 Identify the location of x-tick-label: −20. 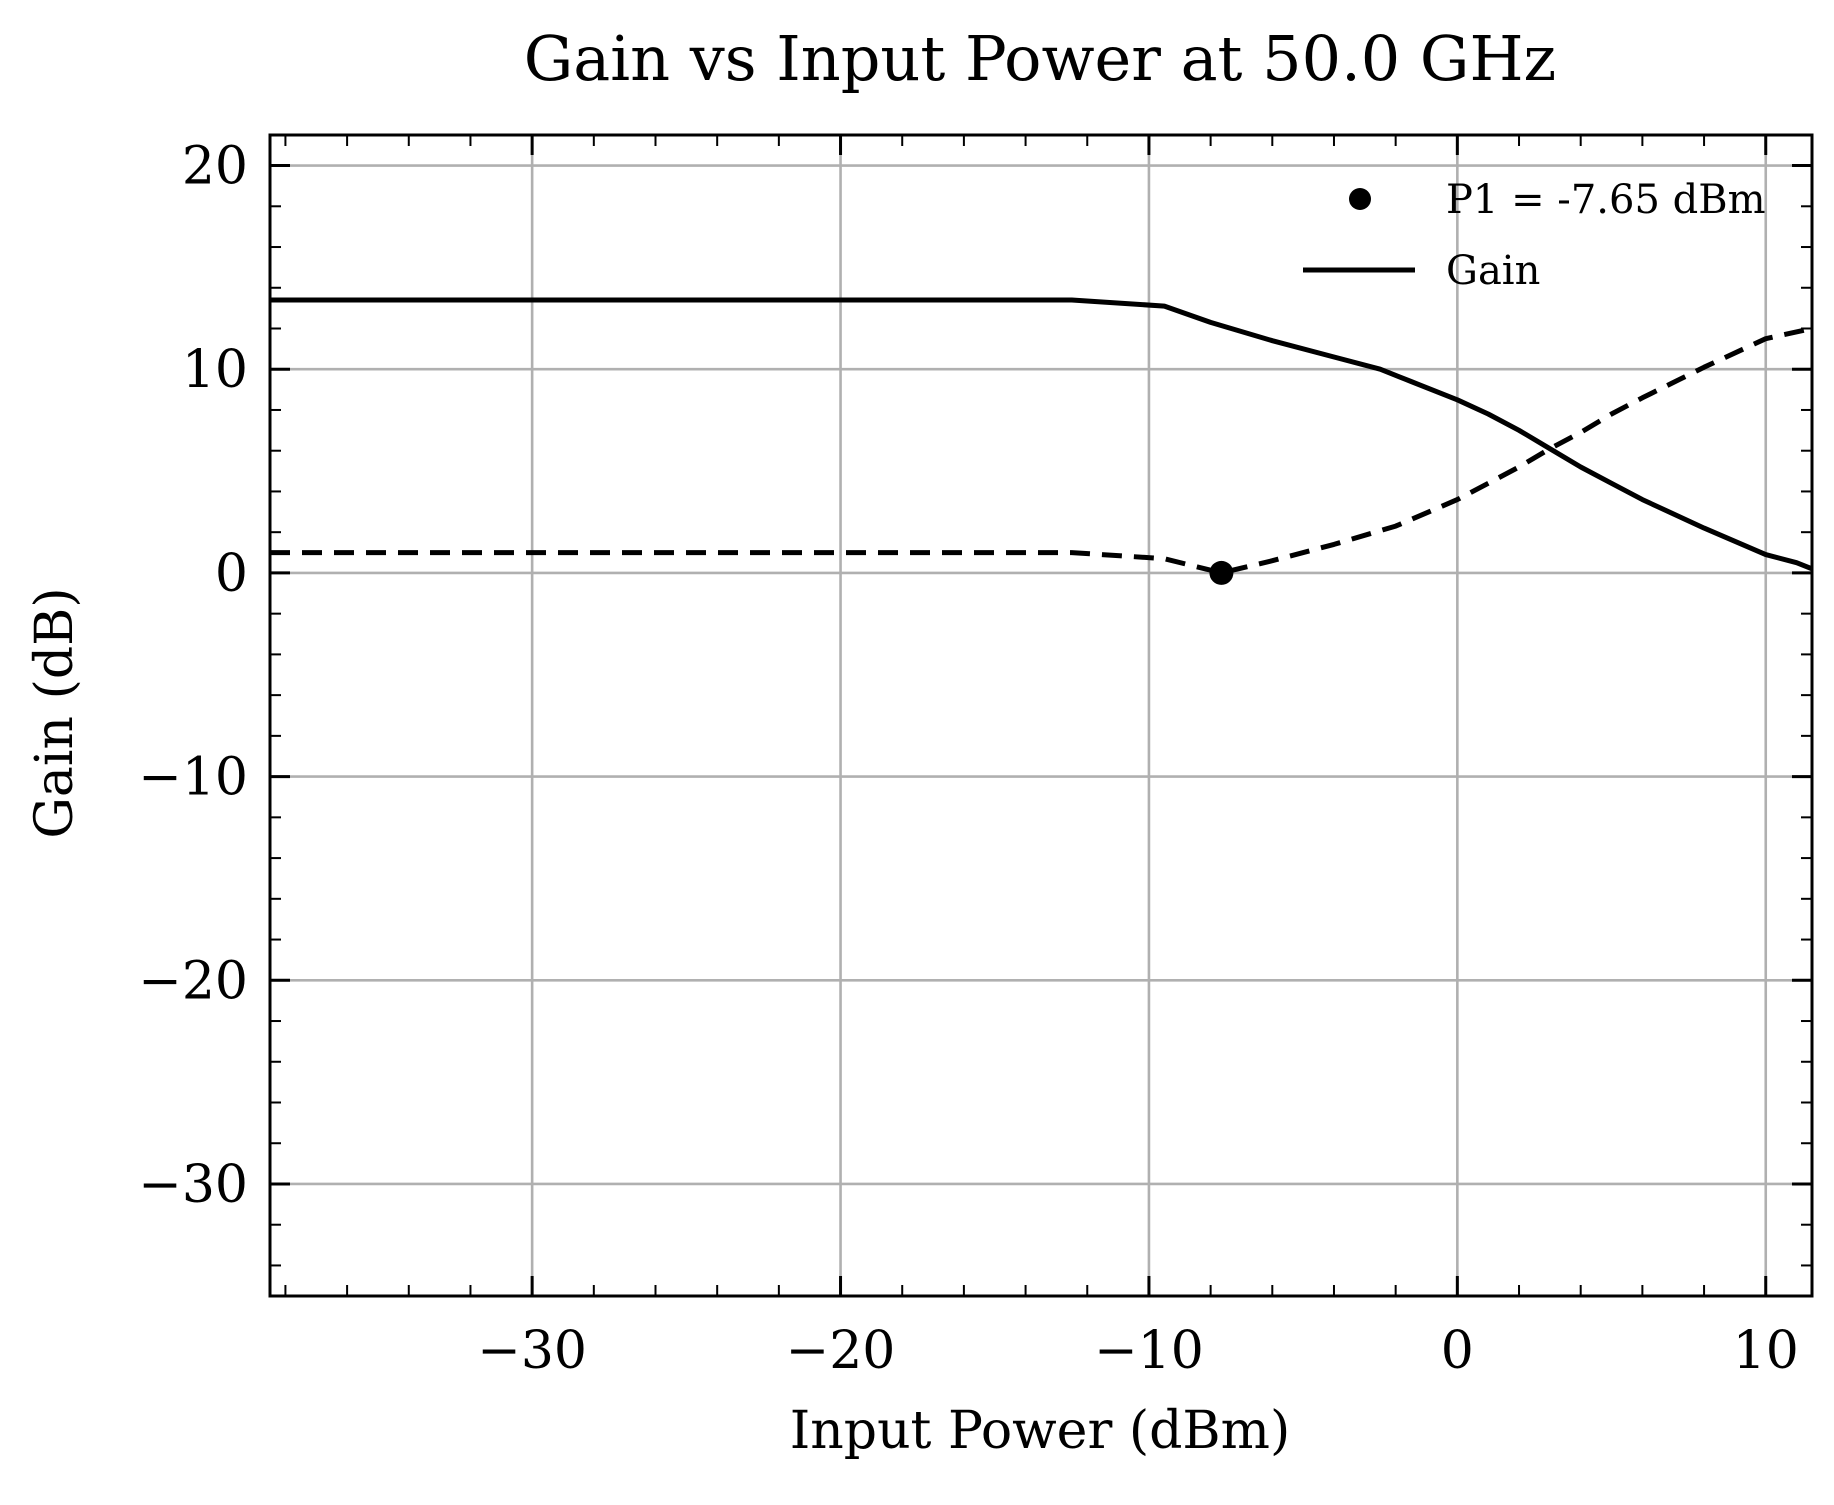
(841, 1351).